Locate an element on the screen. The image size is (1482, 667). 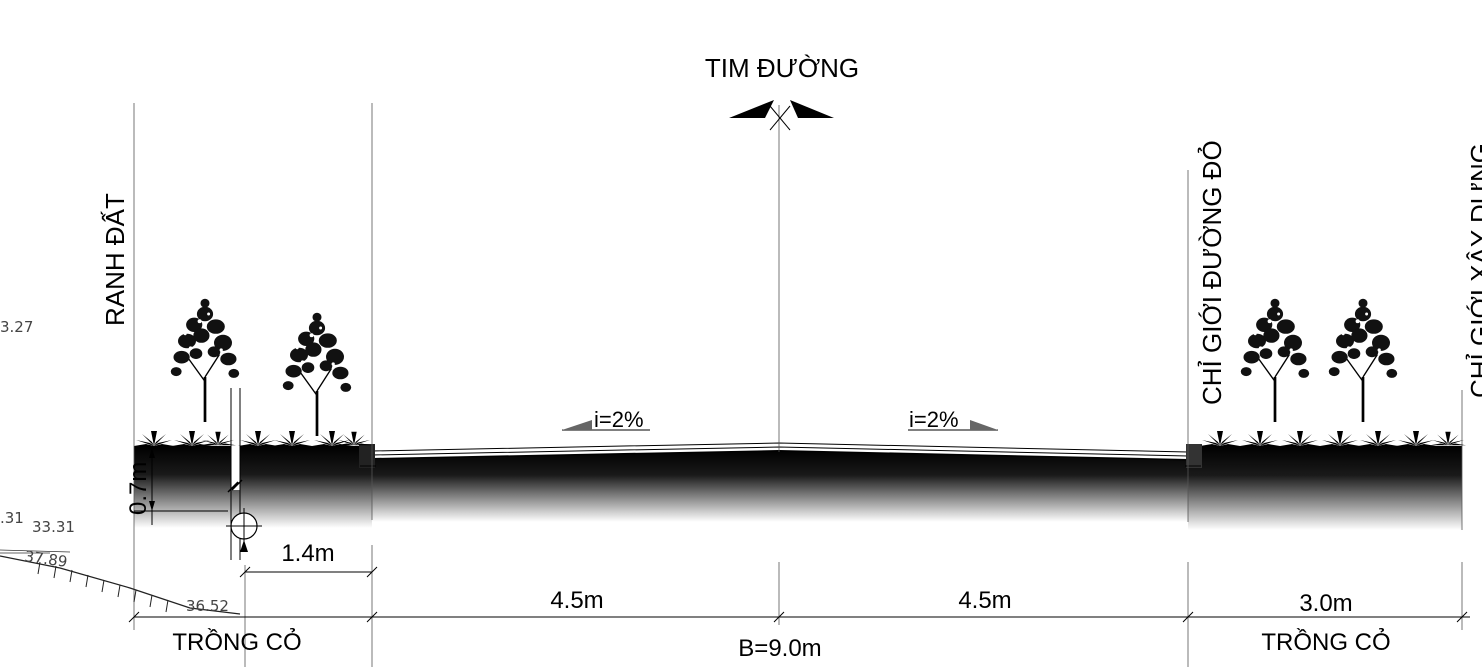
pipe-offset-label: 1.4m is located at coordinates (307, 553).